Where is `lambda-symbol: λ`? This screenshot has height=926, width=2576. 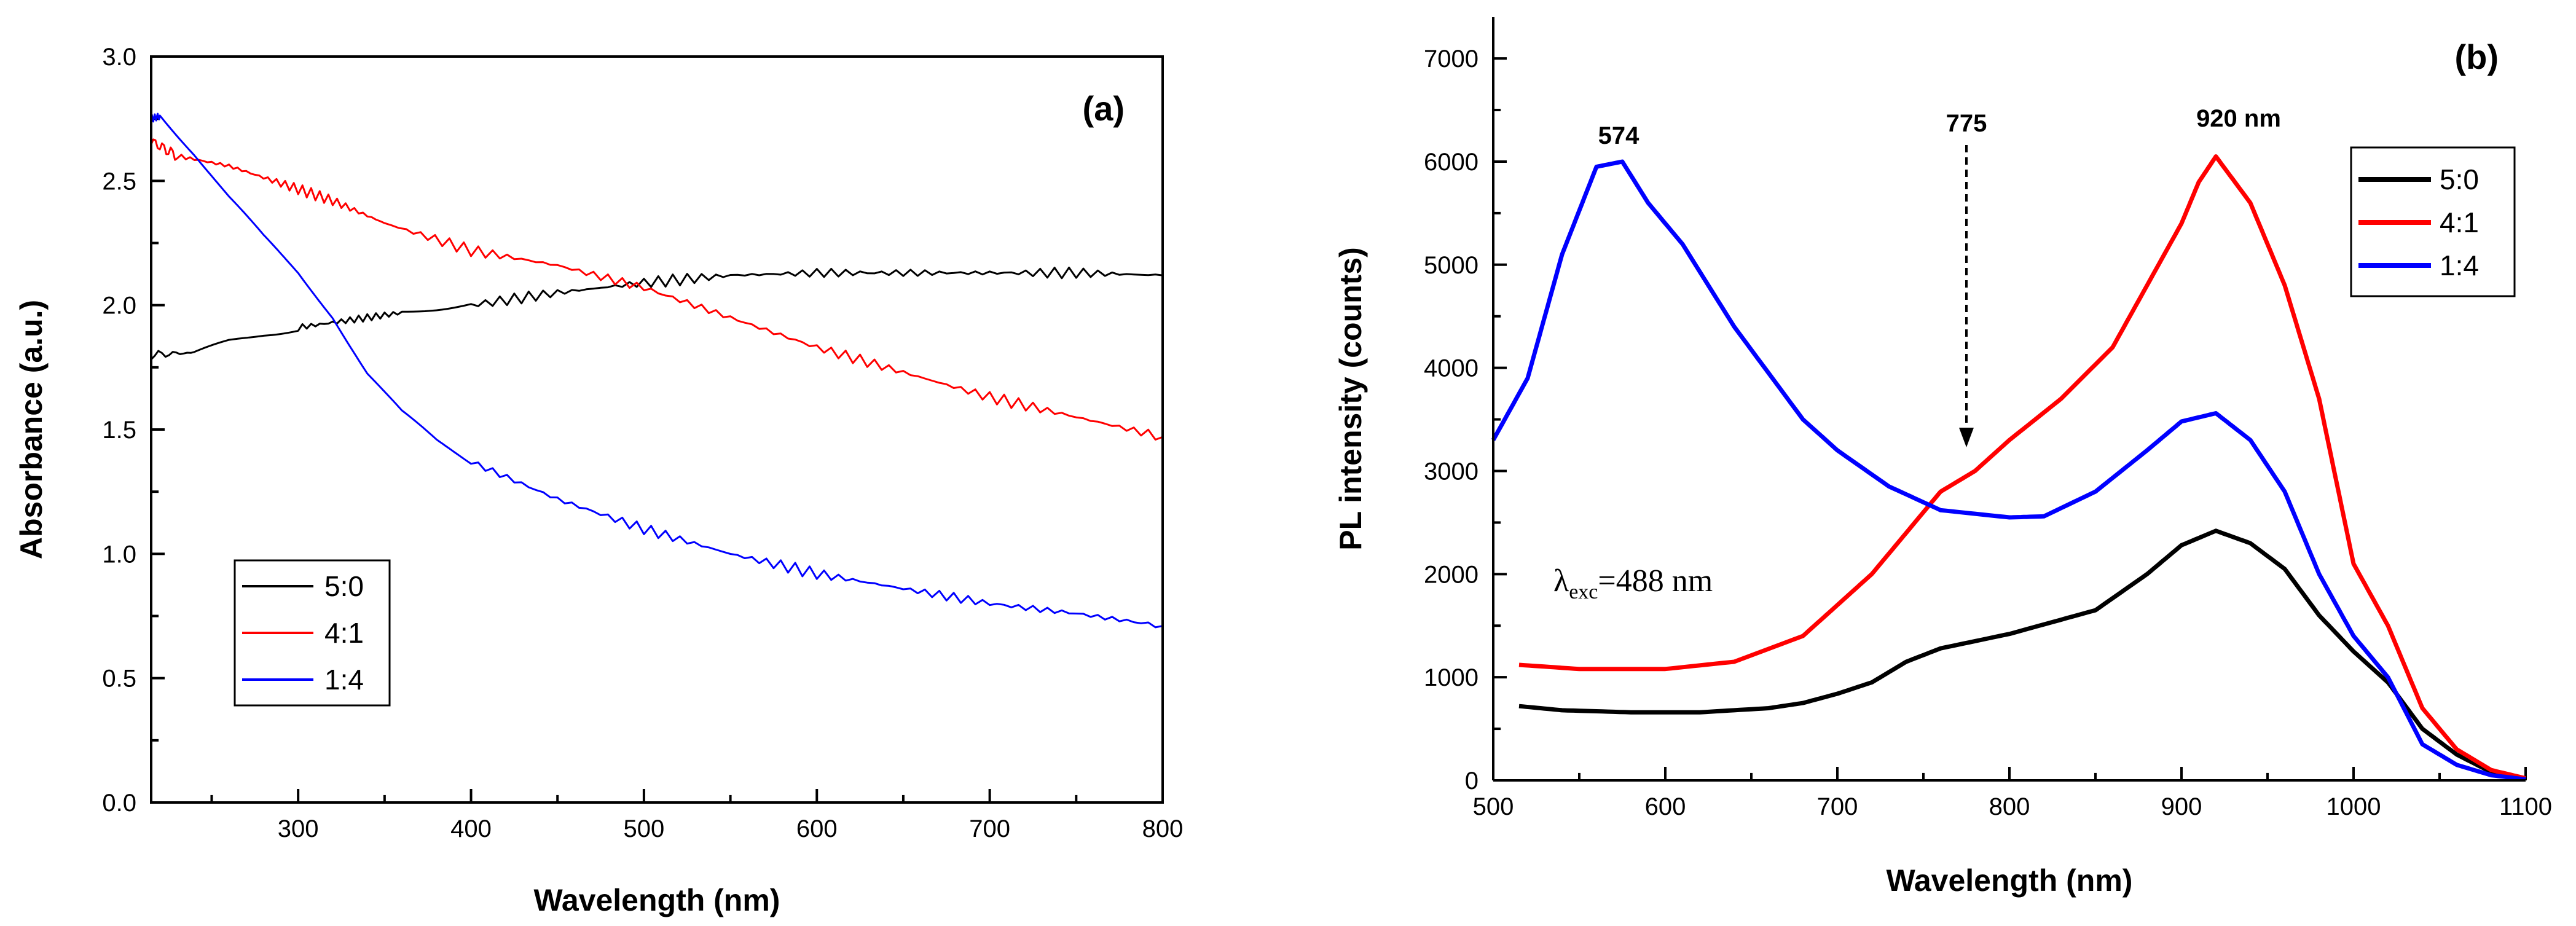 lambda-symbol: λ is located at coordinates (1561, 580).